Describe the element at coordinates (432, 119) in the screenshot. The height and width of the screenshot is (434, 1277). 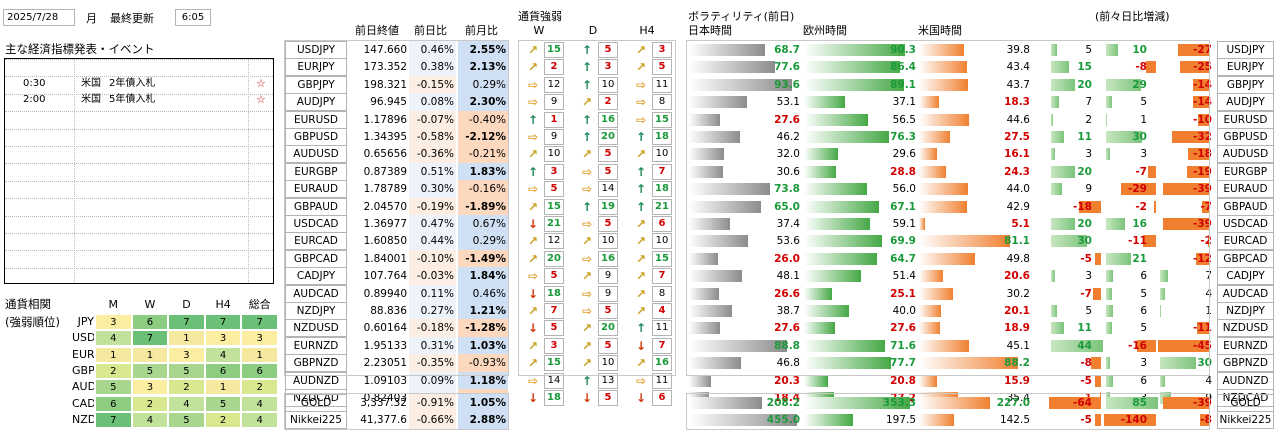
I see `pair-dchg: -0.07%` at that location.